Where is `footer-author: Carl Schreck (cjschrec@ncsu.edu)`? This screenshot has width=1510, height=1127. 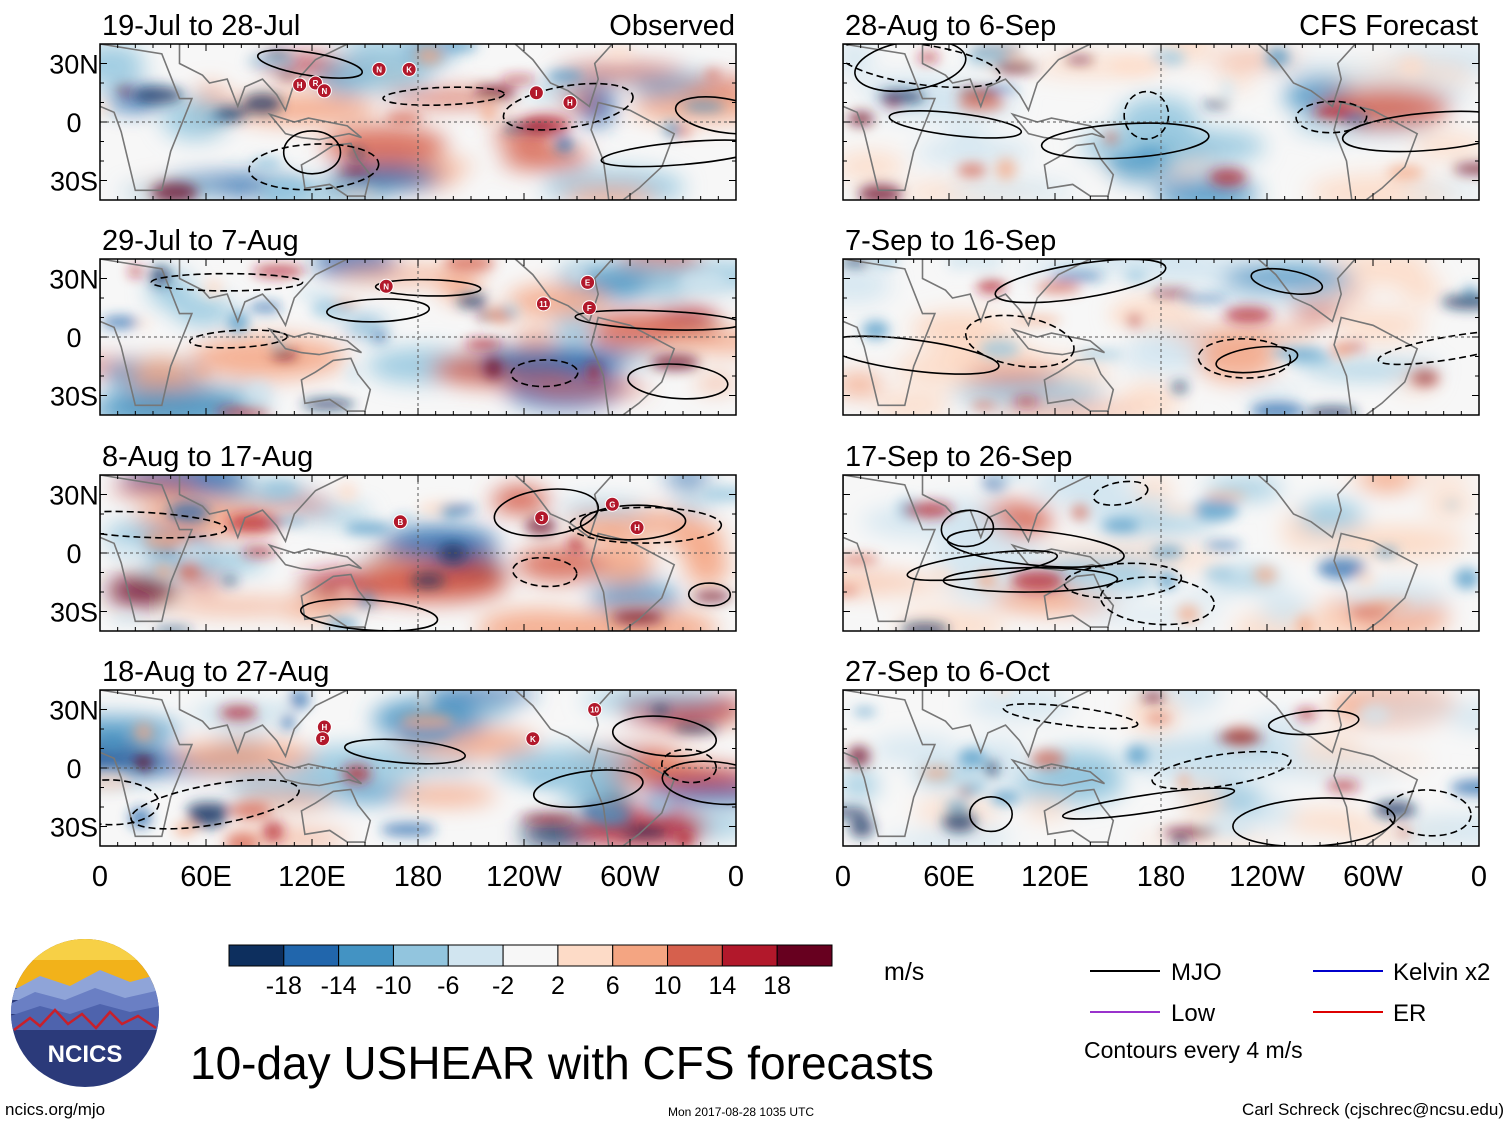
footer-author: Carl Schreck (cjschrec@ncsu.edu) is located at coordinates (1373, 1109).